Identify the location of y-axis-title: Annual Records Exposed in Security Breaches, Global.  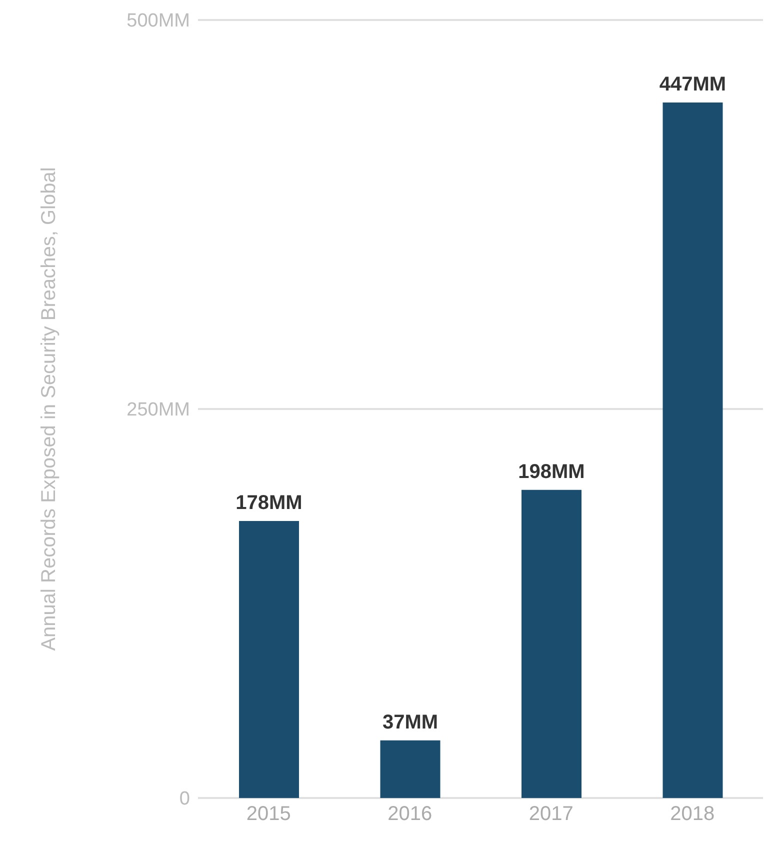
(49, 409).